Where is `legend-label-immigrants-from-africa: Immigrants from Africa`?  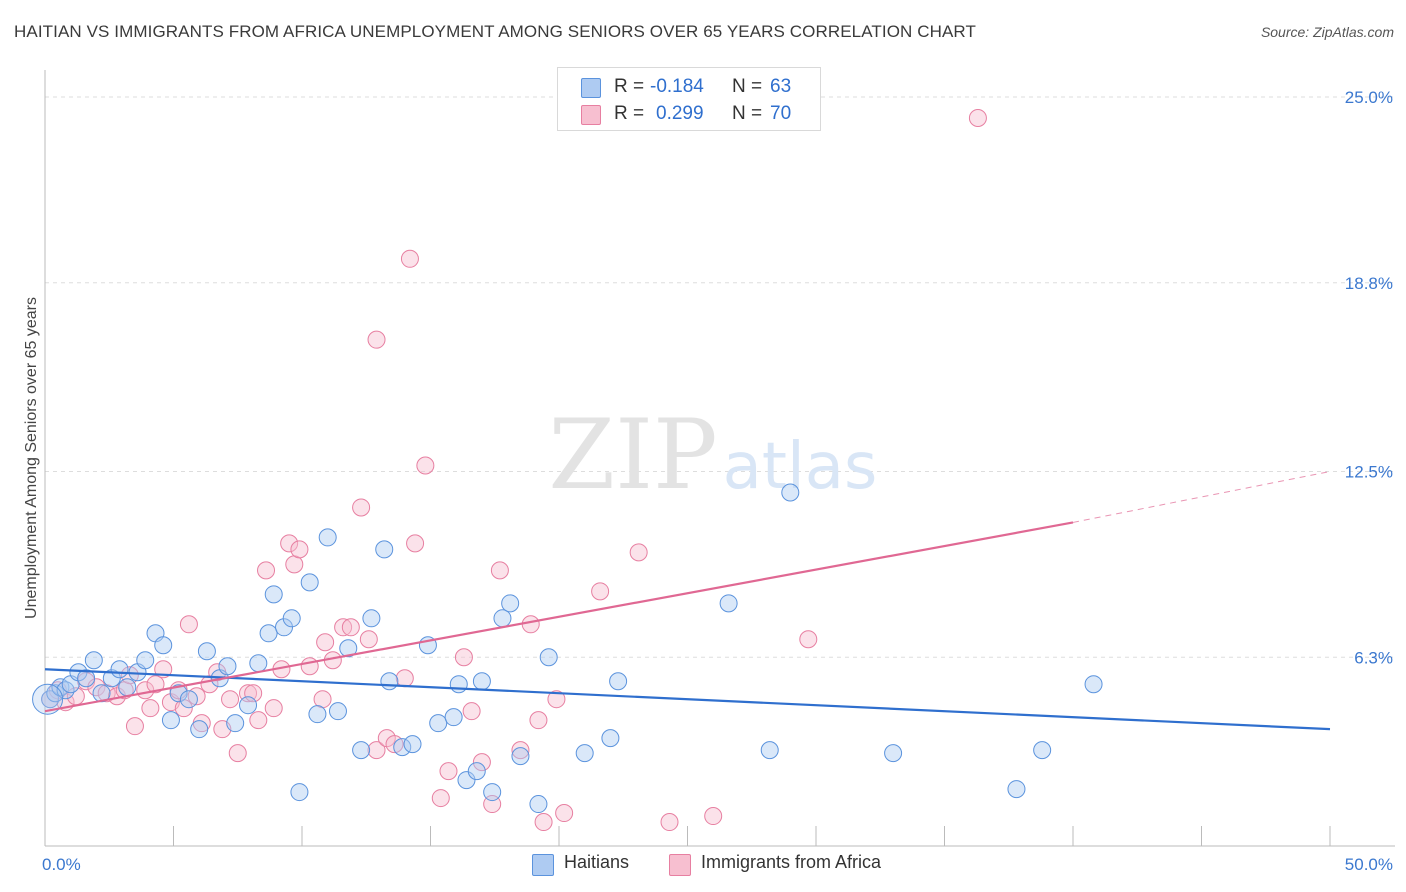 legend-label-immigrants-from-africa: Immigrants from Africa is located at coordinates (791, 862).